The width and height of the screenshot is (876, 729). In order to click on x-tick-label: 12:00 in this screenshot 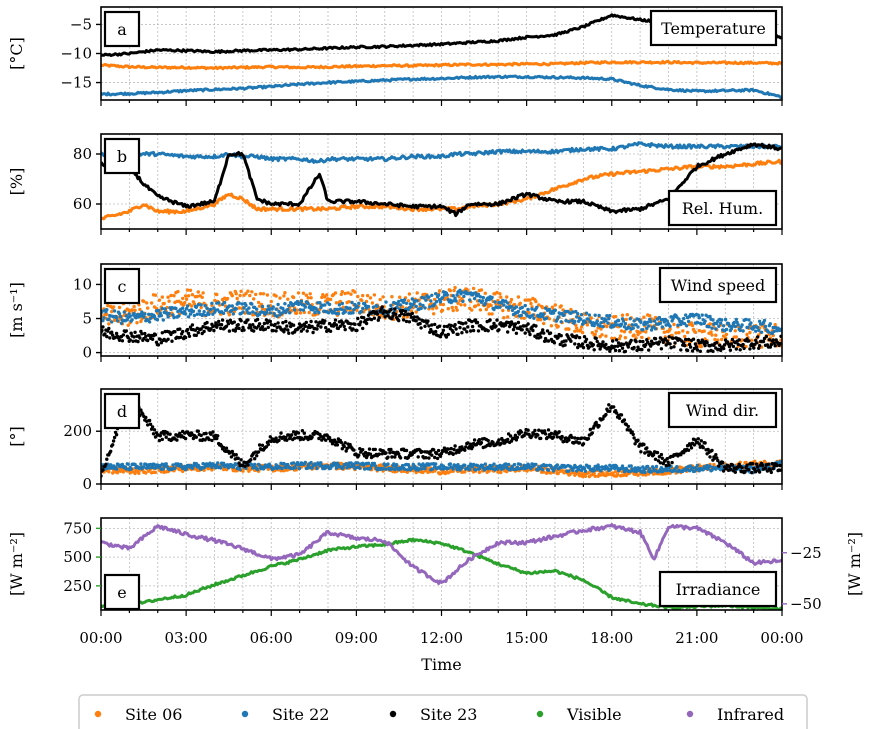, I will do `click(441, 638)`.